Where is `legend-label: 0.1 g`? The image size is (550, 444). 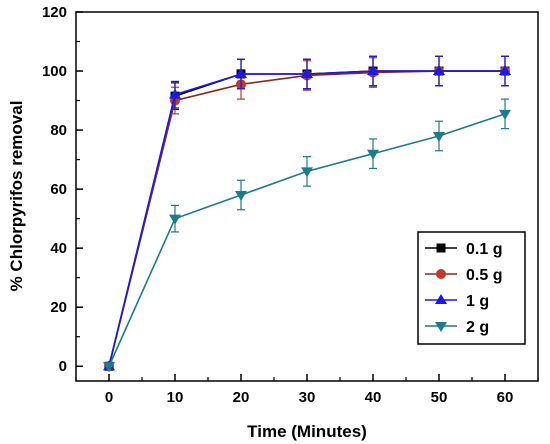 legend-label: 0.1 g is located at coordinates (484, 249).